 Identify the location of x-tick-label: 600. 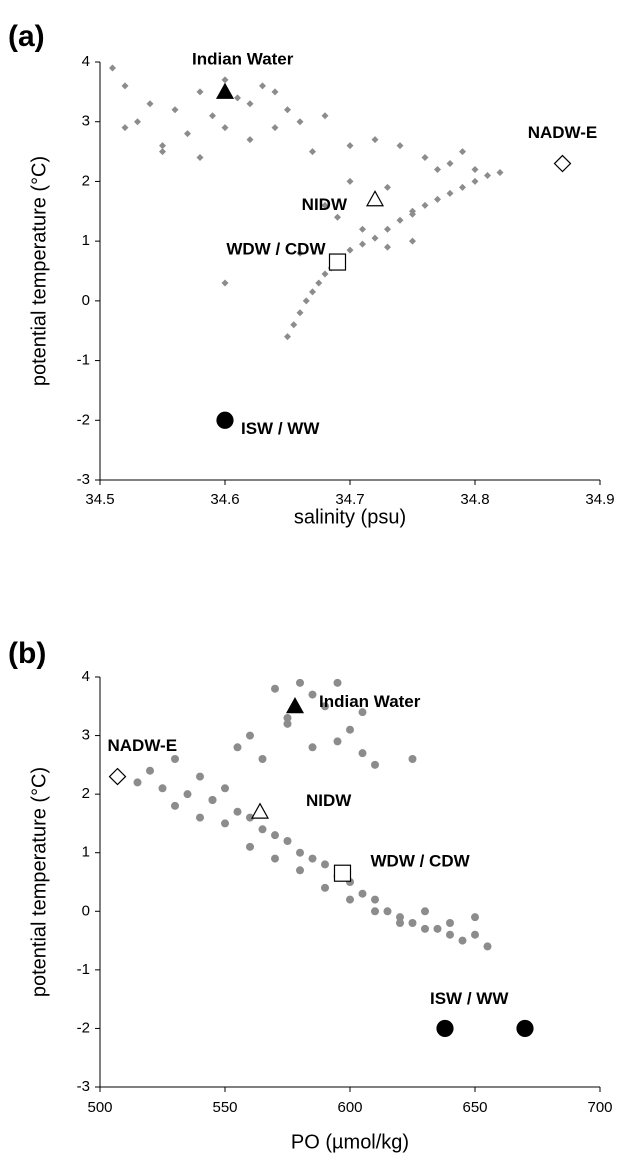
(349, 1107).